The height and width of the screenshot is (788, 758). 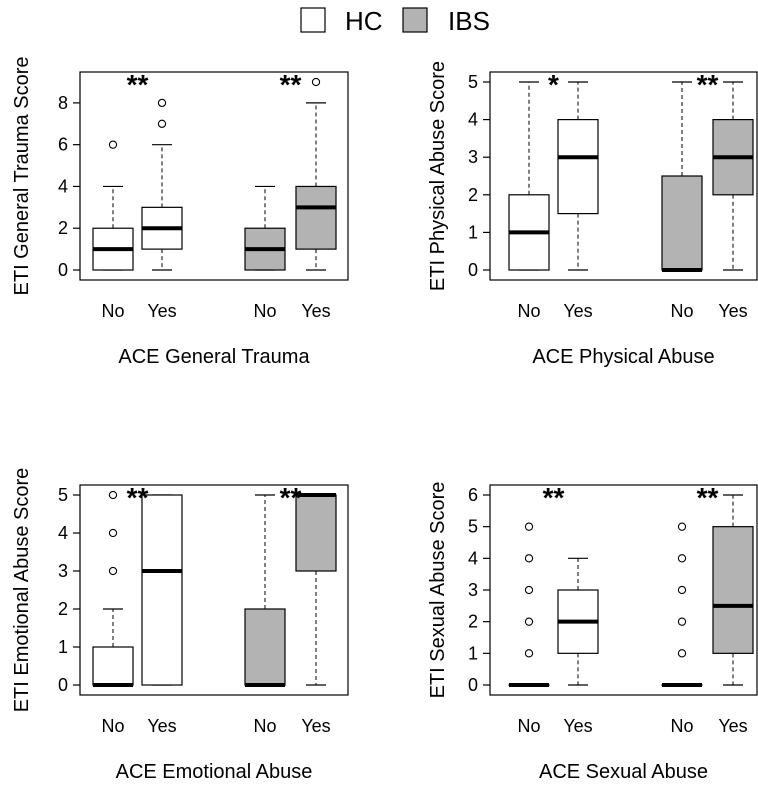 What do you see at coordinates (364, 21) in the screenshot?
I see `legend-label-hc: HC` at bounding box center [364, 21].